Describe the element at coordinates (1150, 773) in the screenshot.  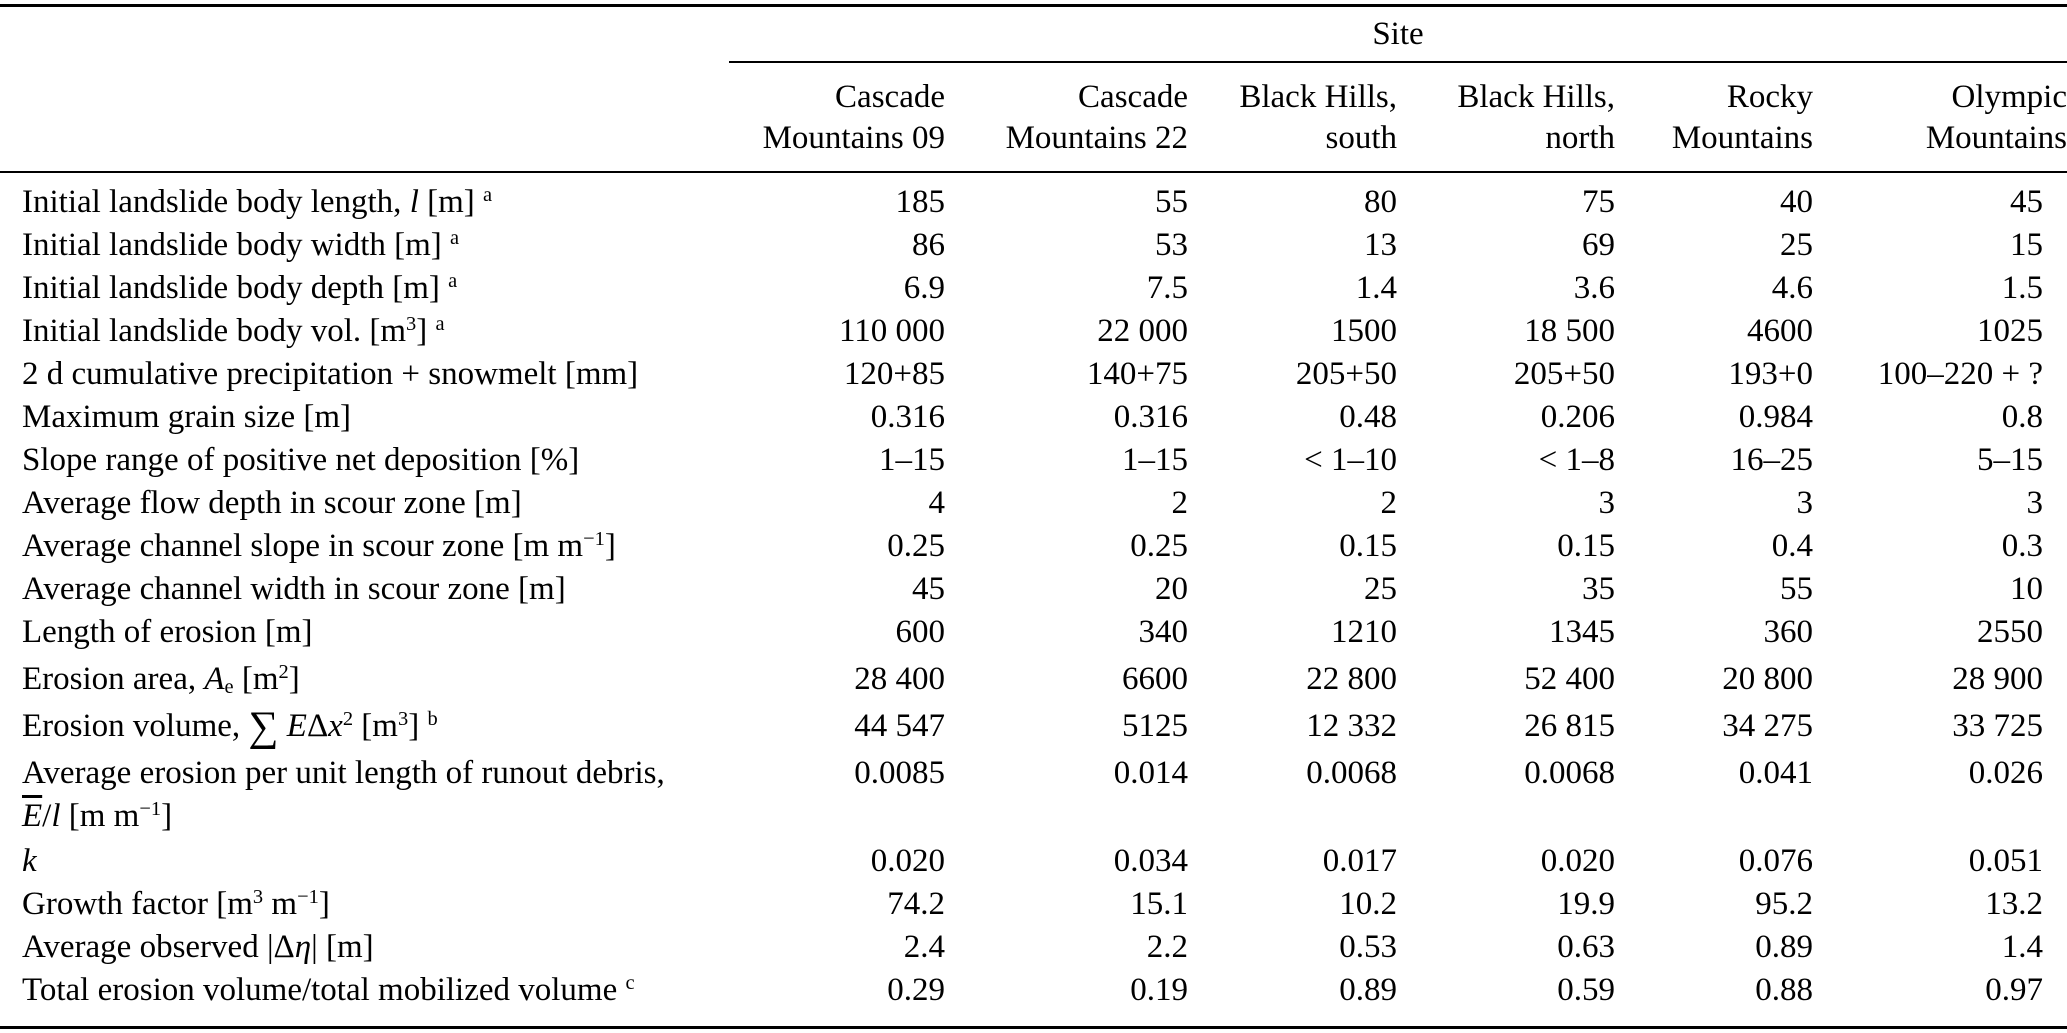
I see `value-cell: 0.014` at that location.